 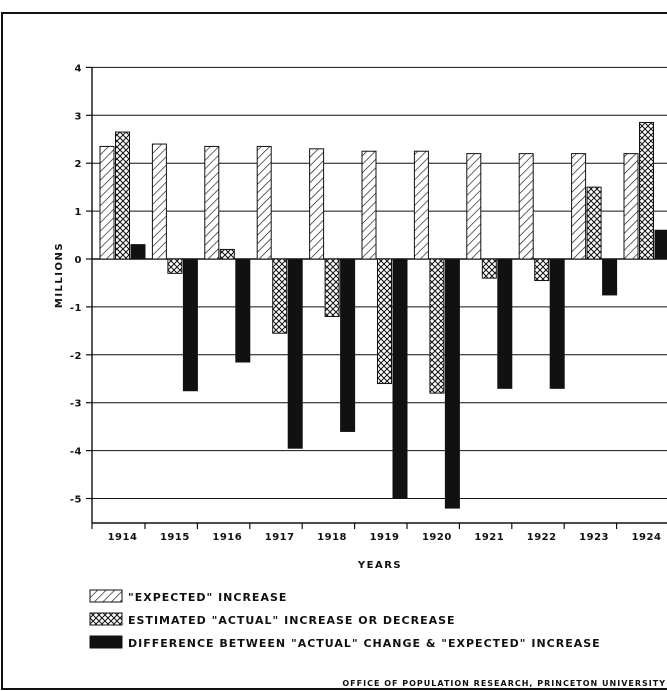 I want to click on x-tick-label: 1923, so click(x=594, y=537).